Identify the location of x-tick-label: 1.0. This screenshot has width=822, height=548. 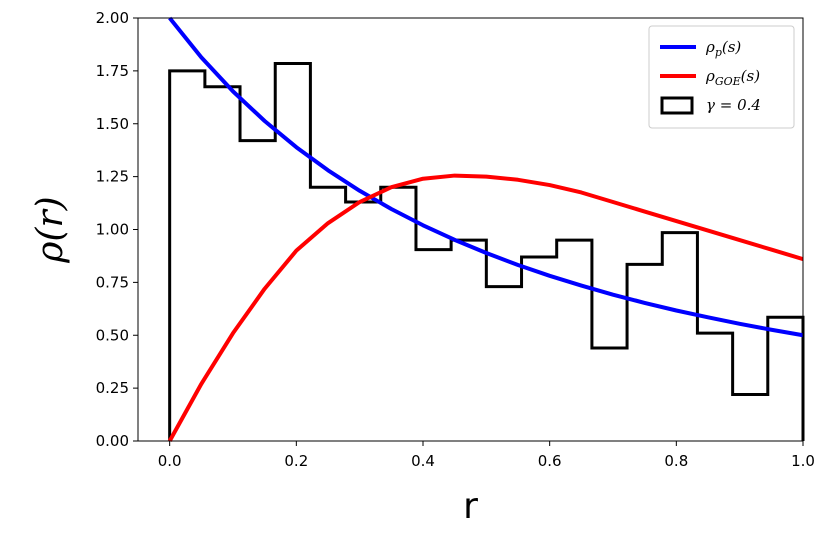
(803, 461).